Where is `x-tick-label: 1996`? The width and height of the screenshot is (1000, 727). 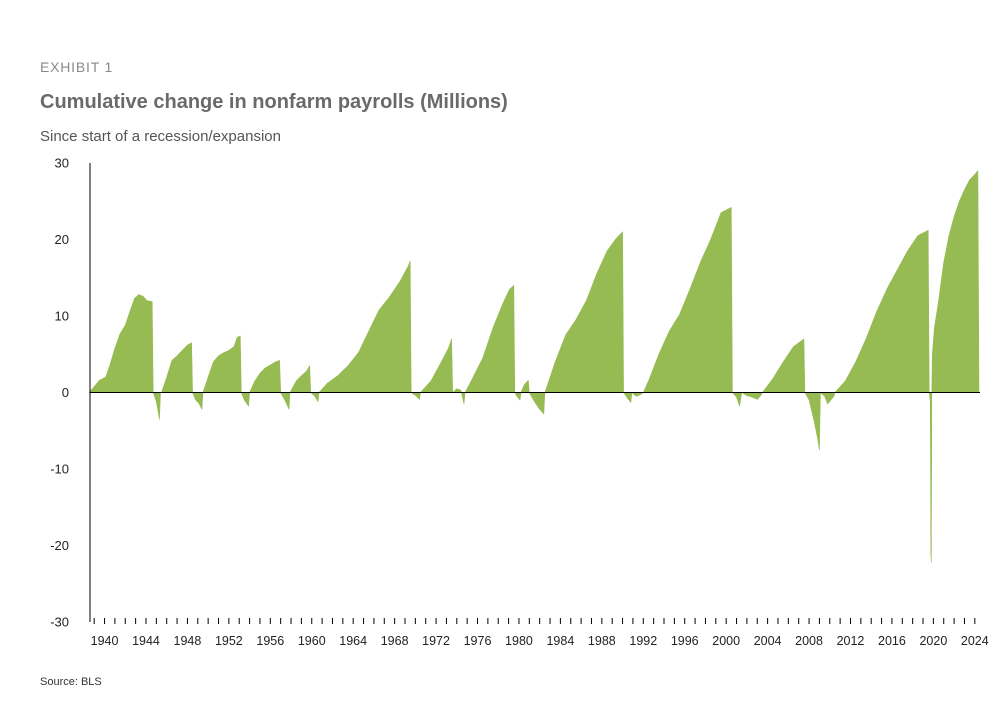 x-tick-label: 1996 is located at coordinates (685, 641).